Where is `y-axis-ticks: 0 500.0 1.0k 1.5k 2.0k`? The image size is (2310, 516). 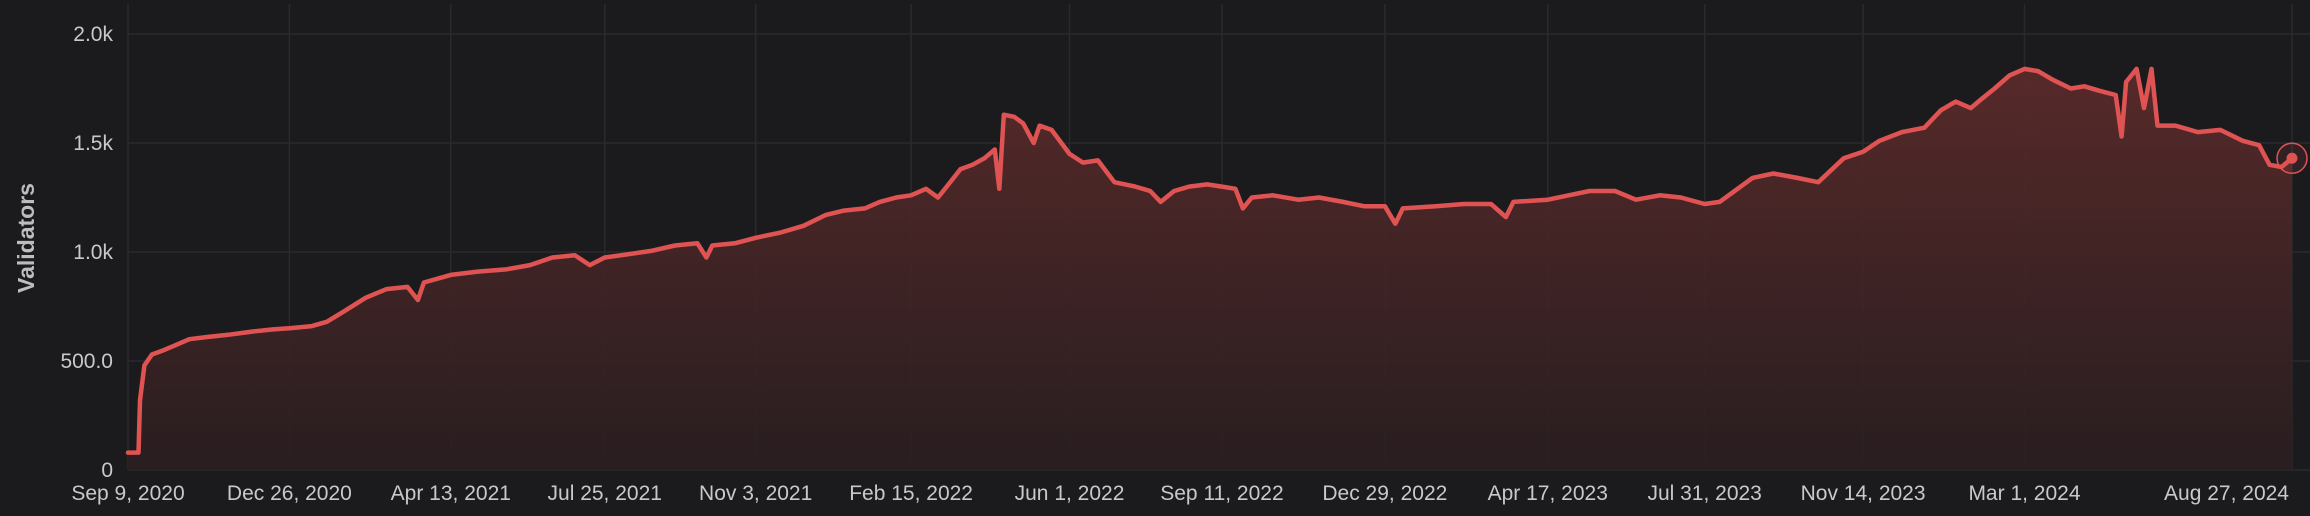
y-axis-ticks: 0 500.0 1.0k 1.5k 2.0k is located at coordinates (86, 252).